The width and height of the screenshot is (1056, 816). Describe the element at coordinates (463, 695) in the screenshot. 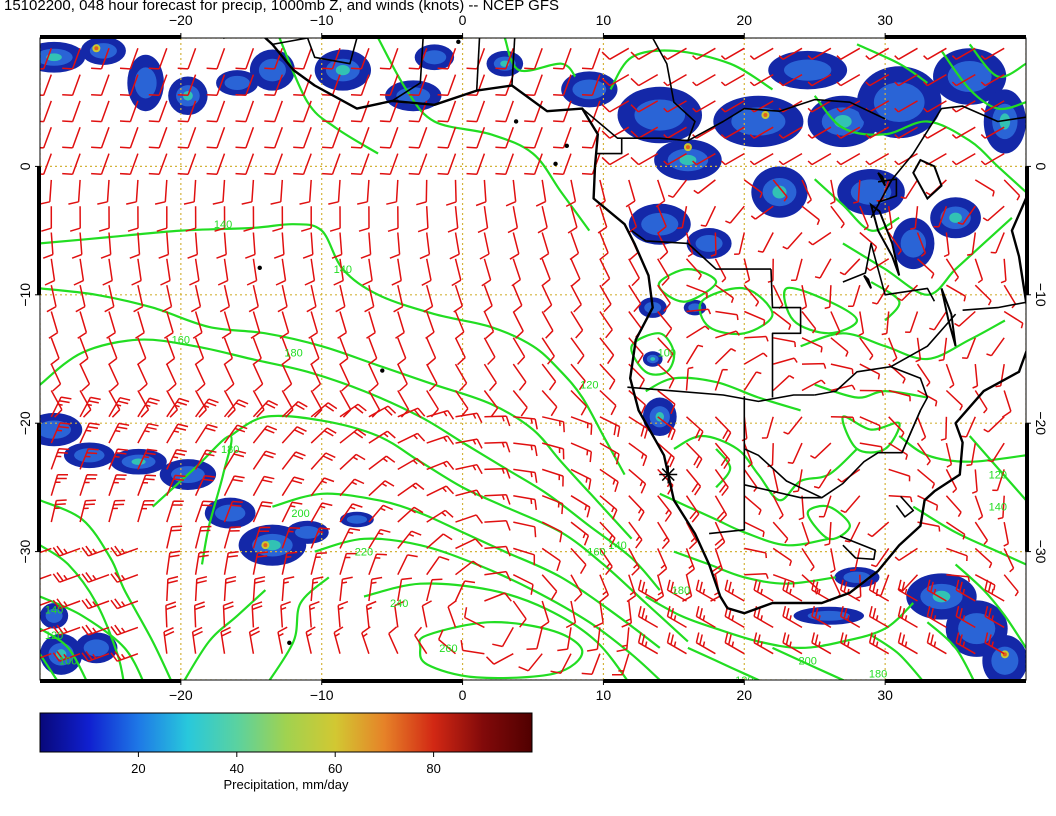

I see `lon-tick-label-bottom: 0` at that location.